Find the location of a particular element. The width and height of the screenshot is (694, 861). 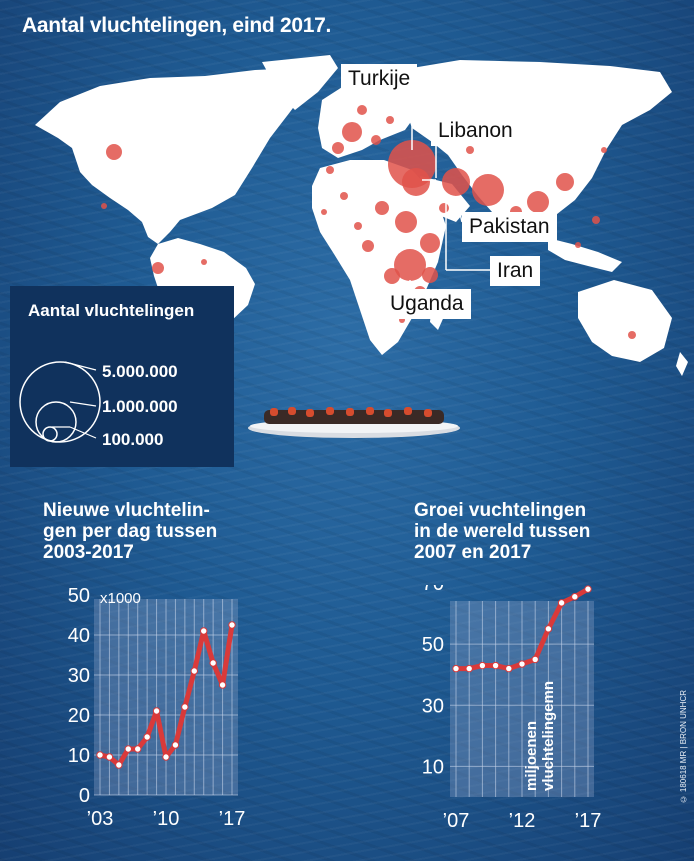

new-zealand is located at coordinates (682, 364).